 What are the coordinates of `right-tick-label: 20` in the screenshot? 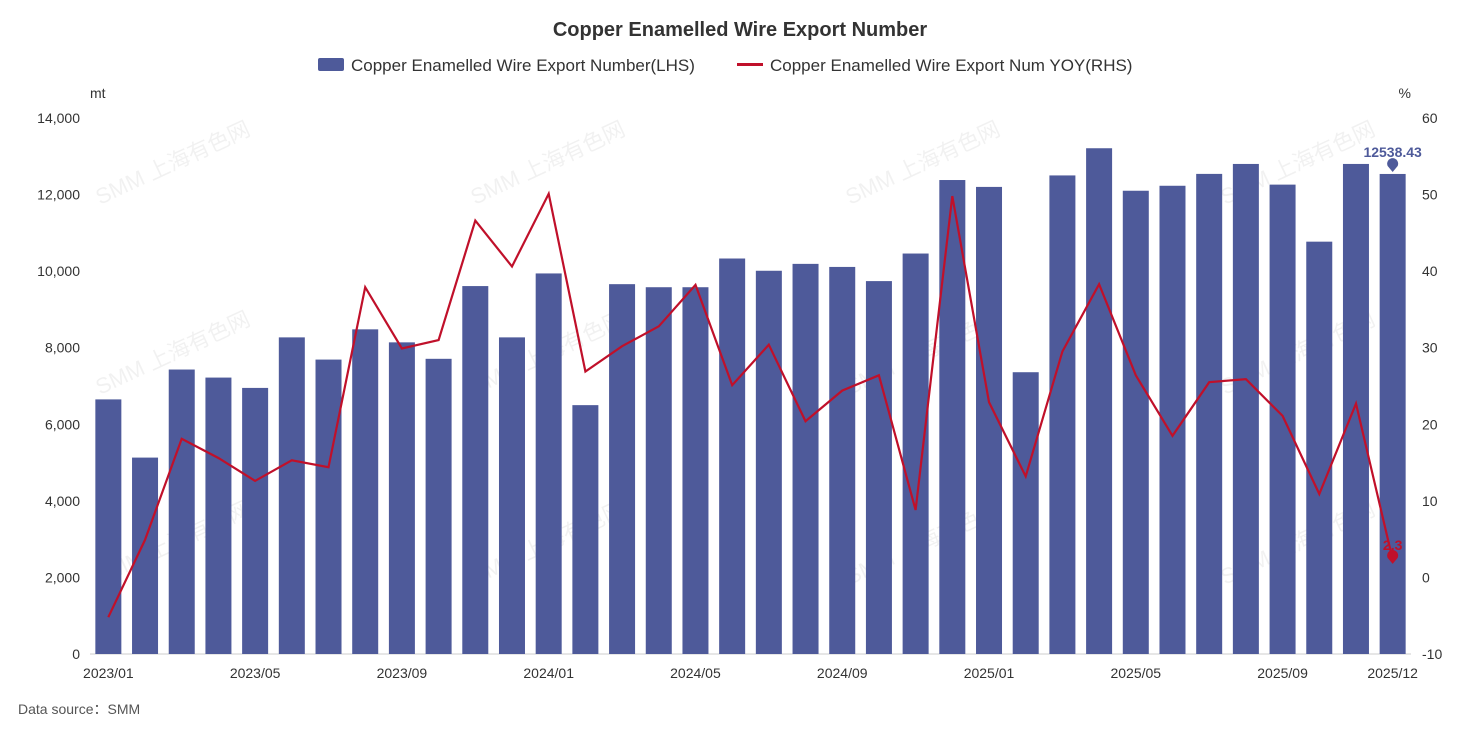 It's located at (1430, 424).